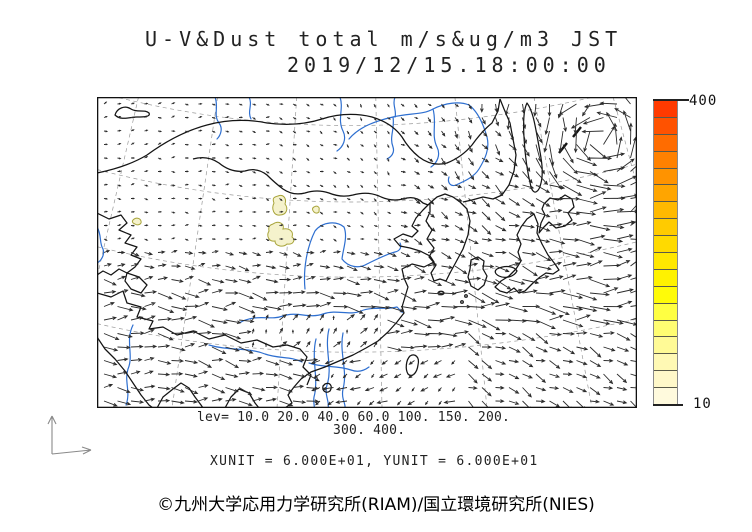 The image size is (752, 532). What do you see at coordinates (204, 338) in the screenshot?
I see `himalaya-borders` at bounding box center [204, 338].